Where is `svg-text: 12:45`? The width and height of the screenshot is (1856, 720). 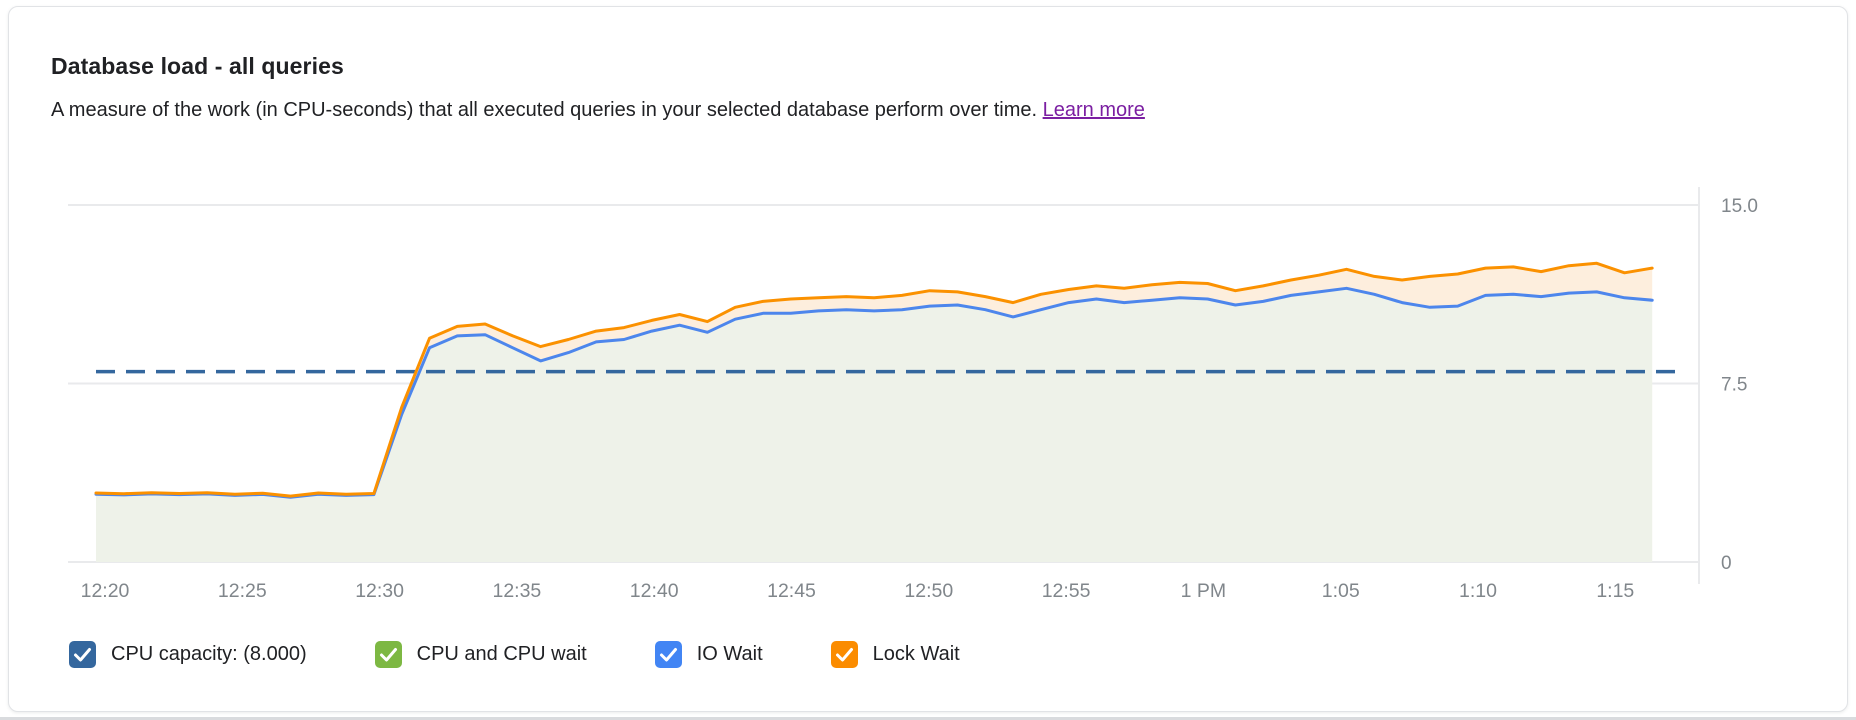
svg-text: 12:45 is located at coordinates (791, 591).